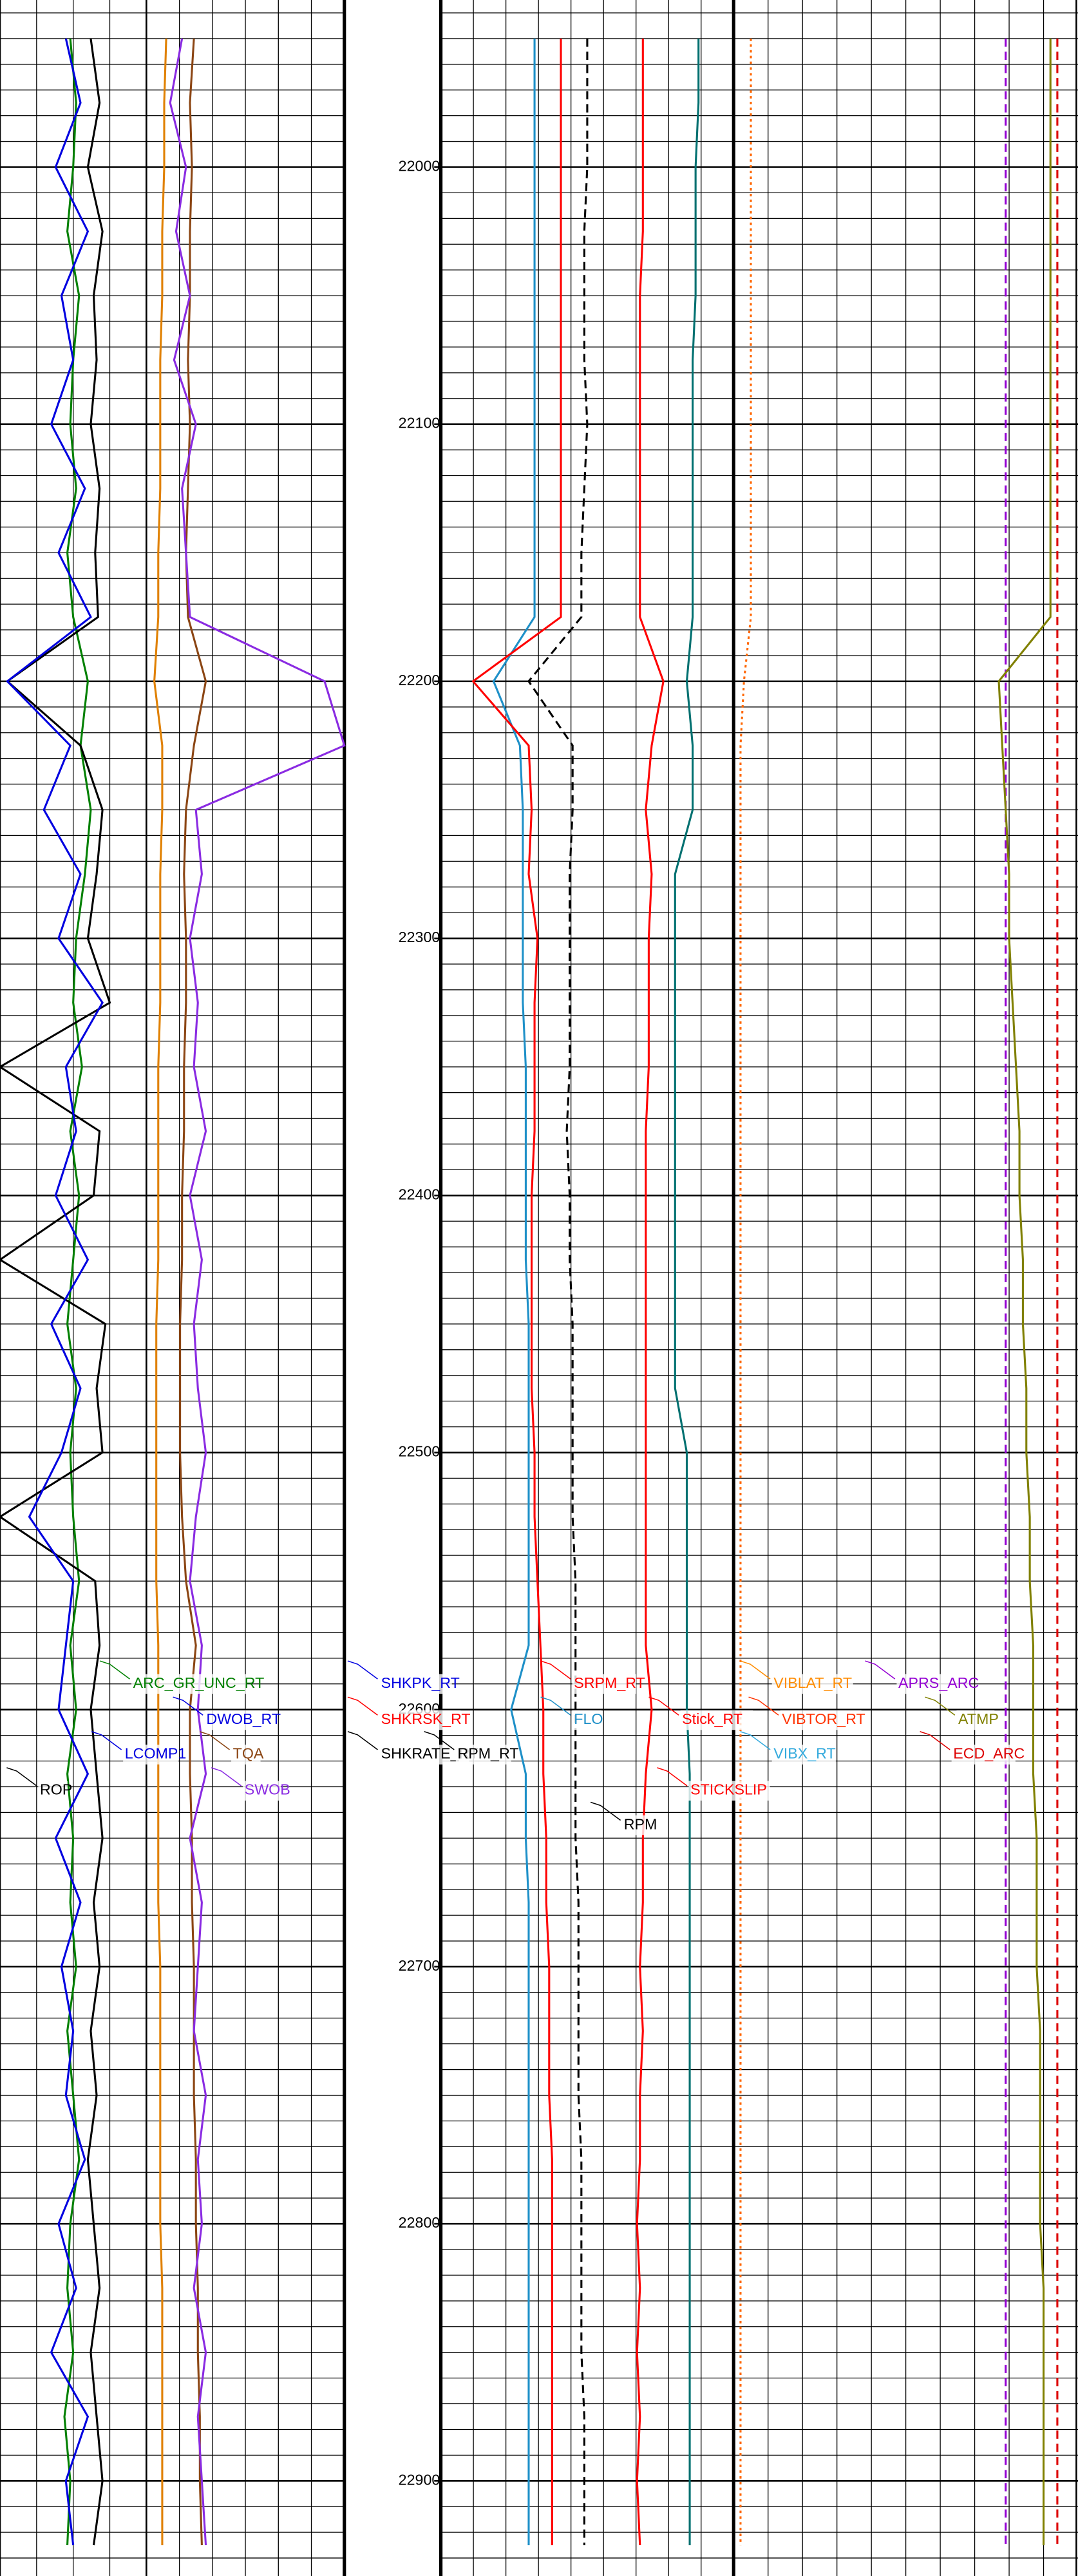 The height and width of the screenshot is (2576, 1078). What do you see at coordinates (420, 167) in the screenshot?
I see `depth-label: 22000` at bounding box center [420, 167].